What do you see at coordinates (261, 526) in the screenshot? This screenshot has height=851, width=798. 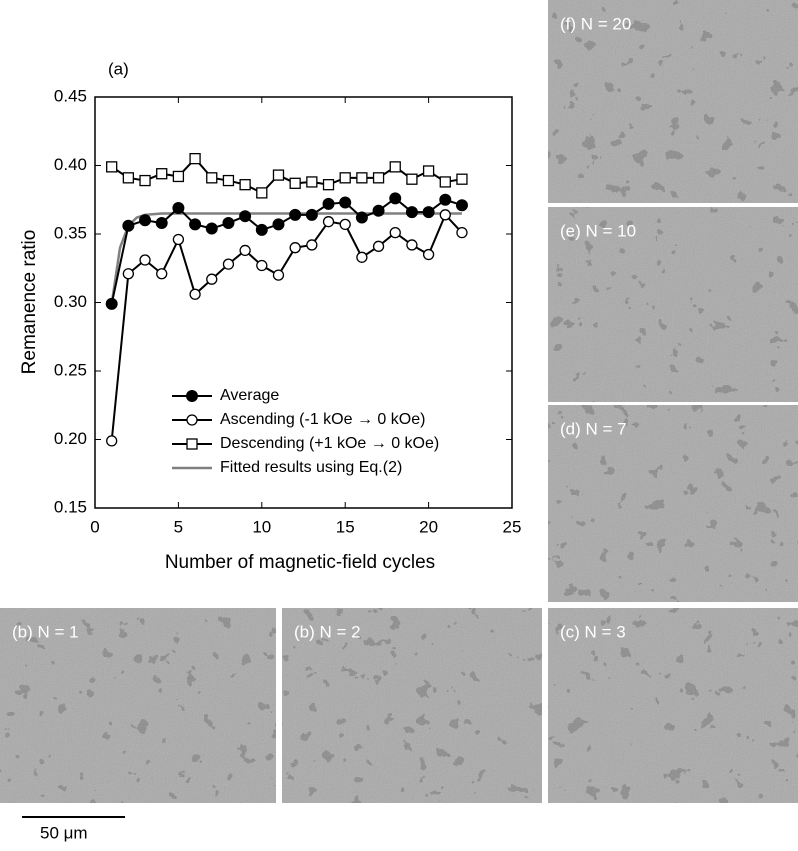 I see `x-tick-label: 10` at bounding box center [261, 526].